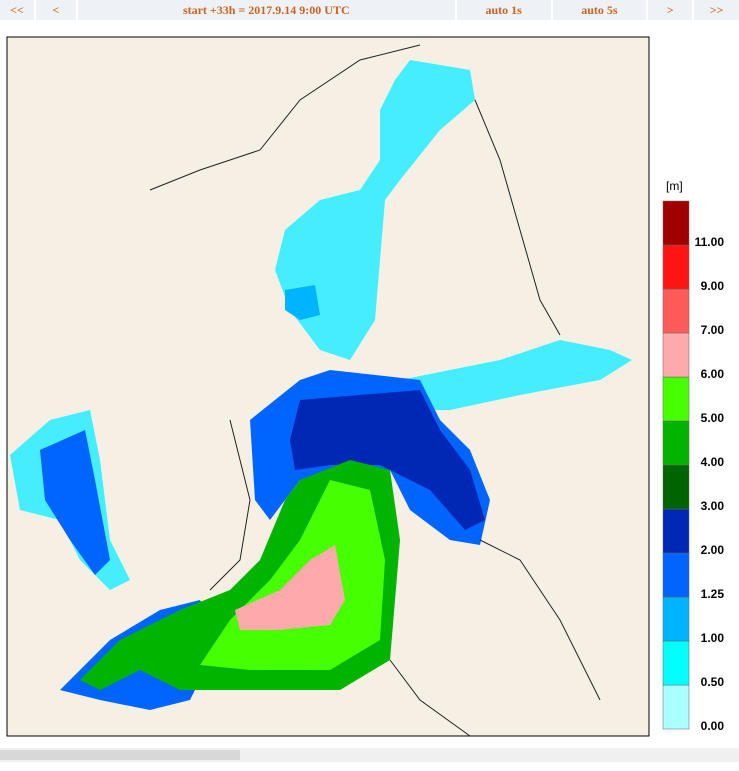  Describe the element at coordinates (670, 10) in the screenshot. I see `next-button: >` at that location.